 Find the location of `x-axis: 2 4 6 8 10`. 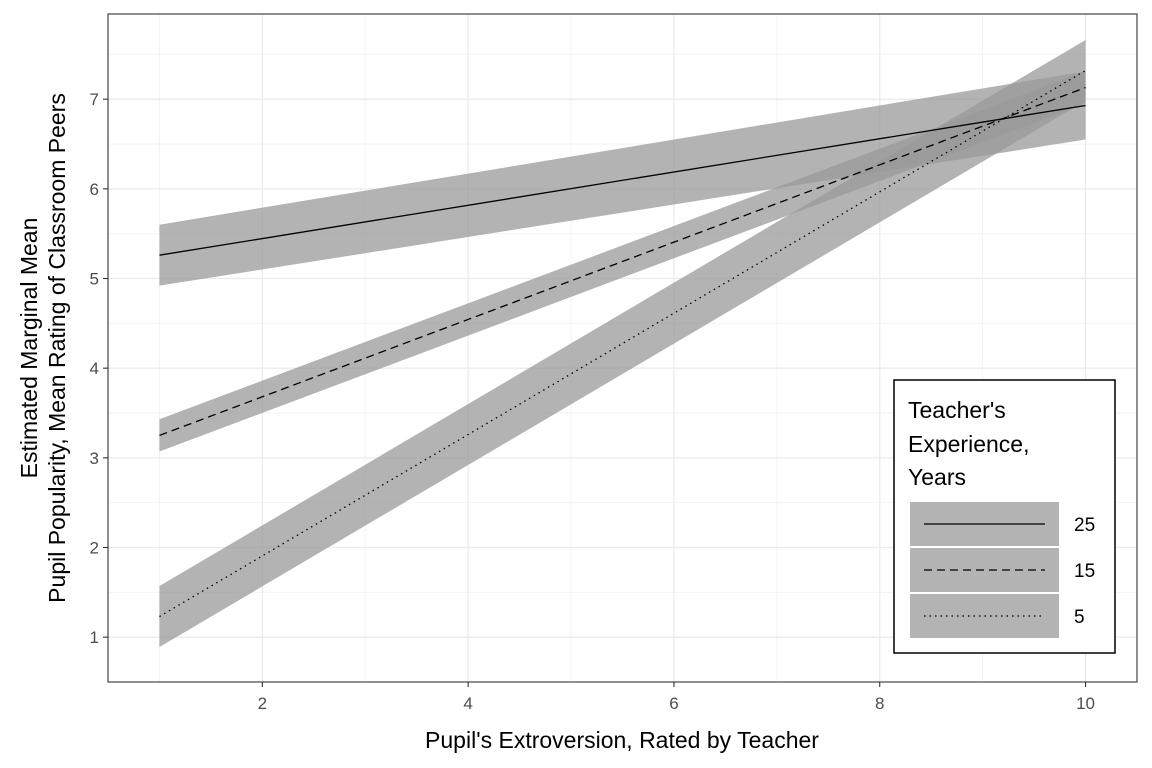

x-axis: 2 4 6 8 10 is located at coordinates (676, 697).